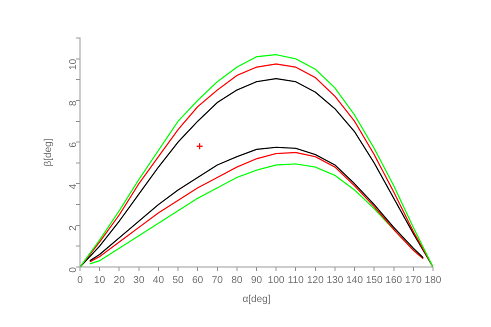  Describe the element at coordinates (433, 280) in the screenshot. I see `x-tick-label: 180` at that location.